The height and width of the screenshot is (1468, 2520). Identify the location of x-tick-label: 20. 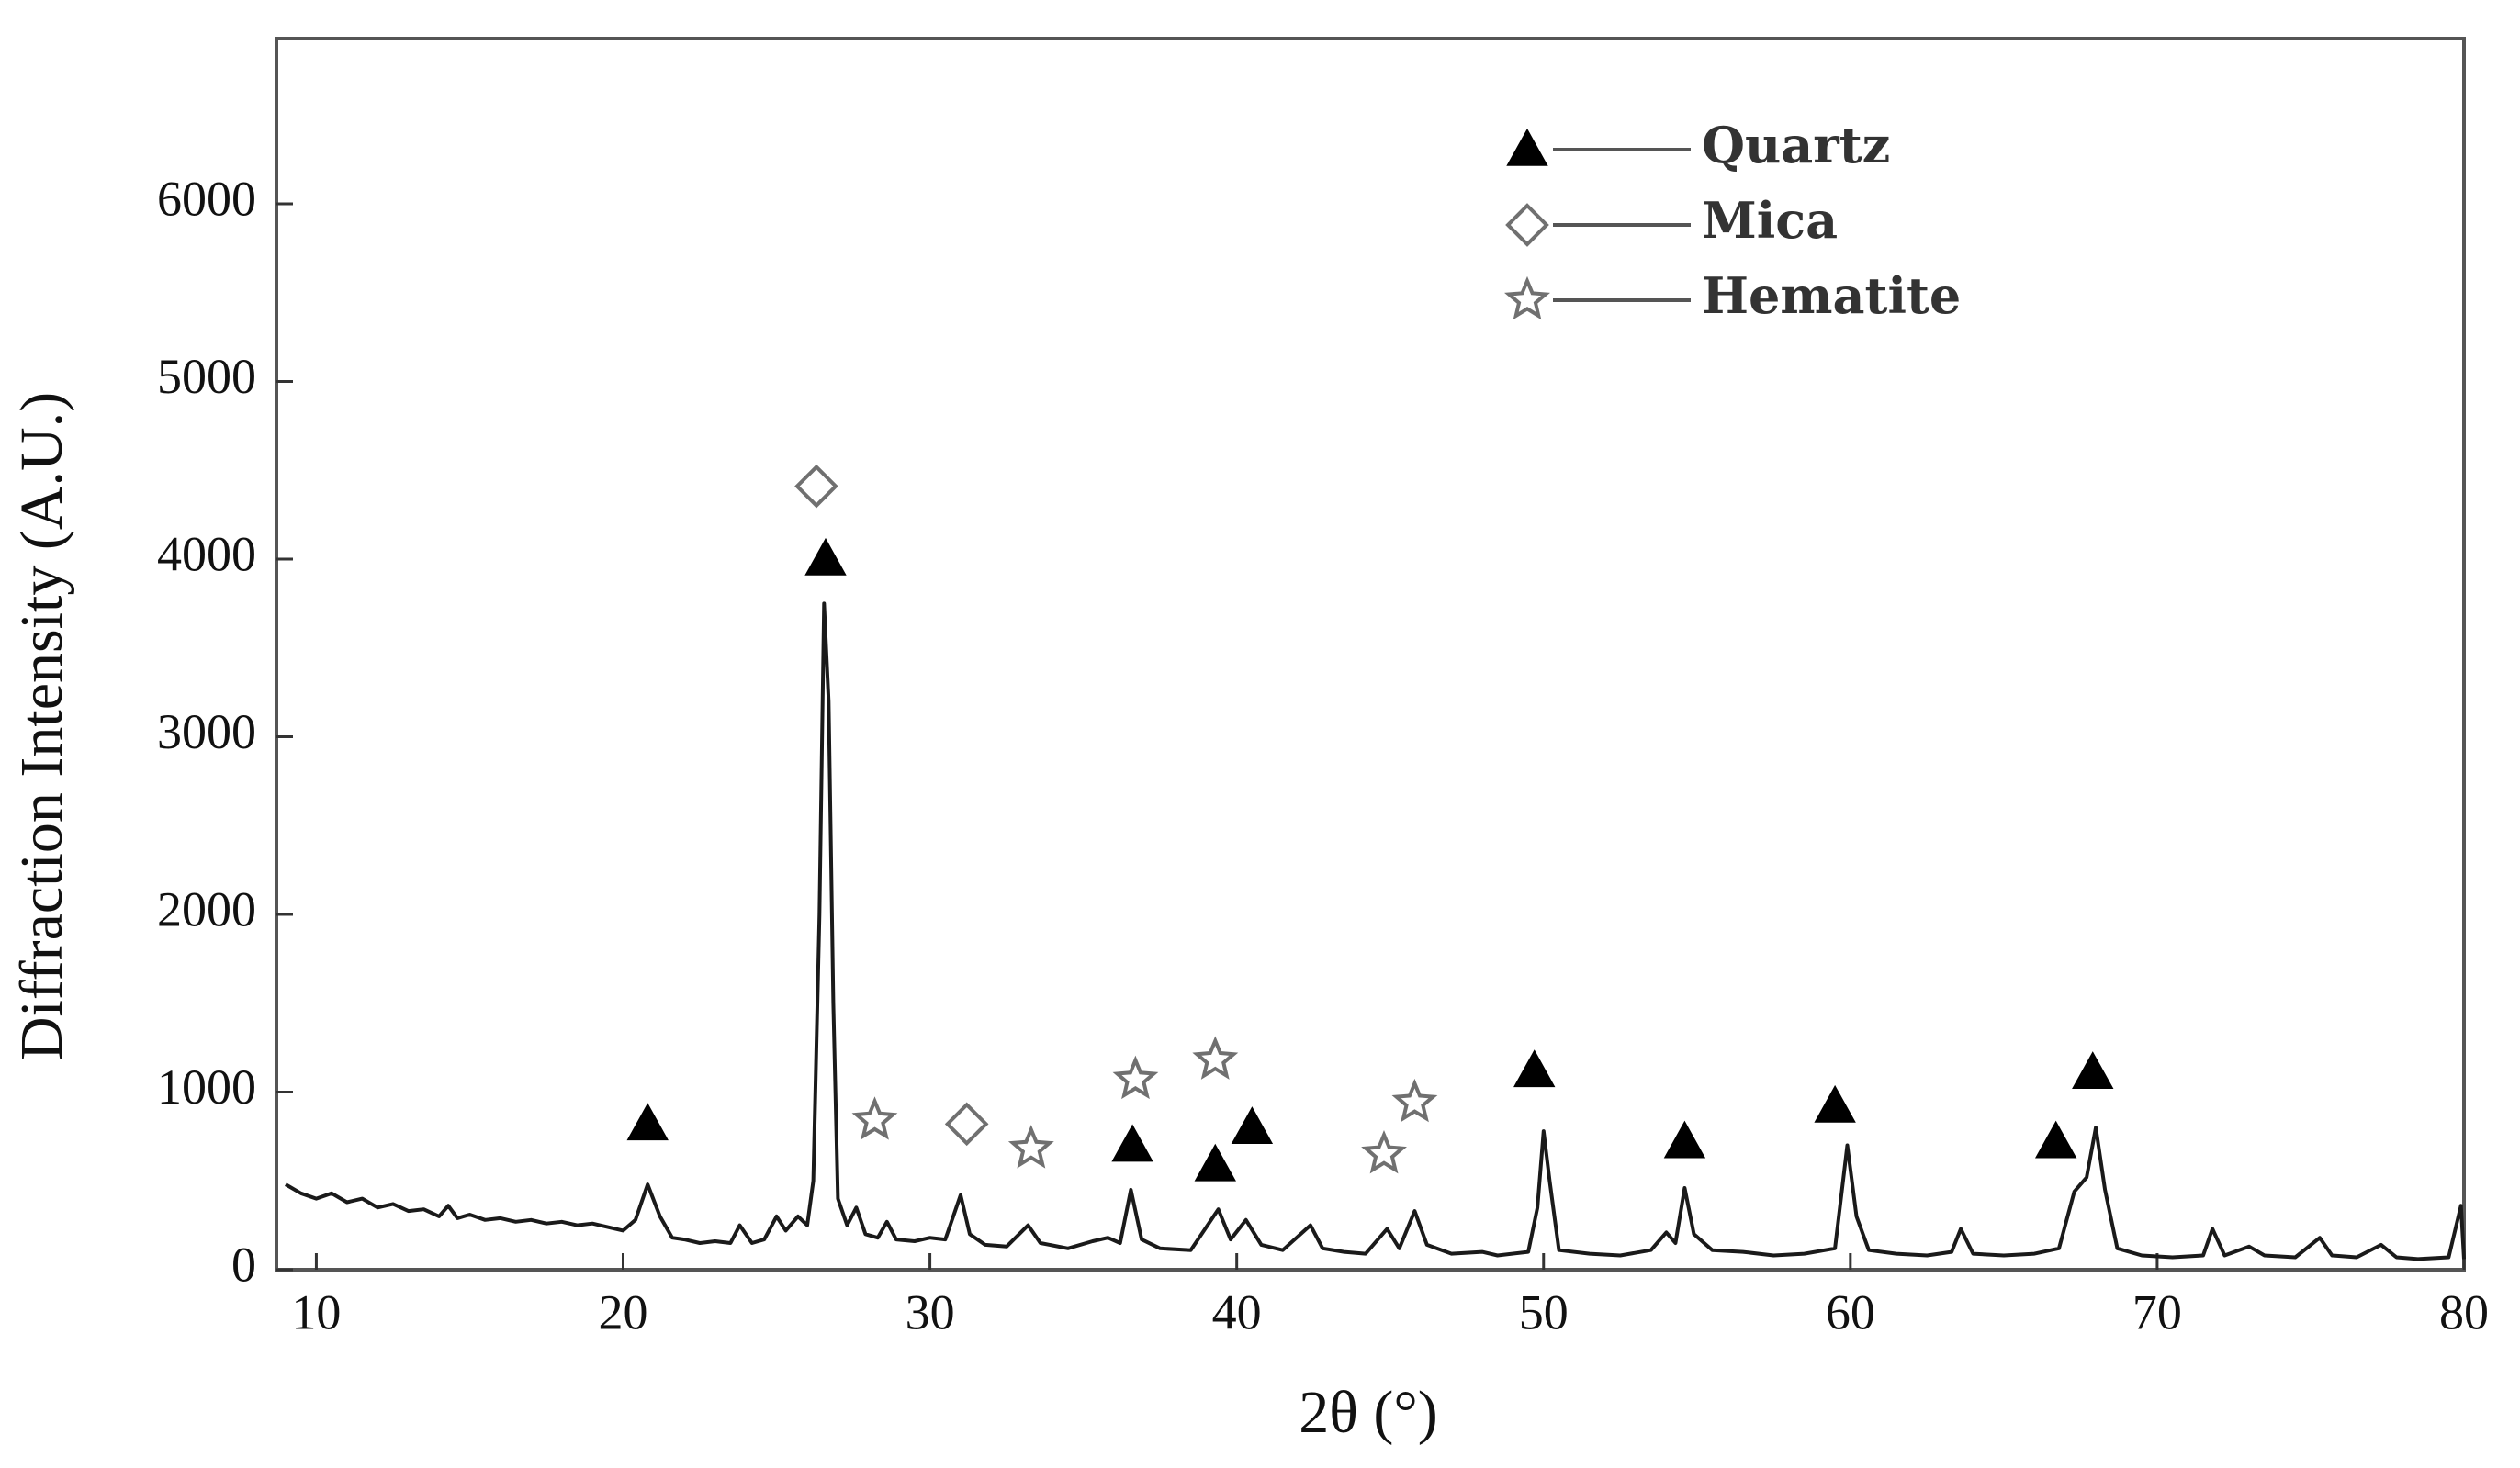
(623, 1311).